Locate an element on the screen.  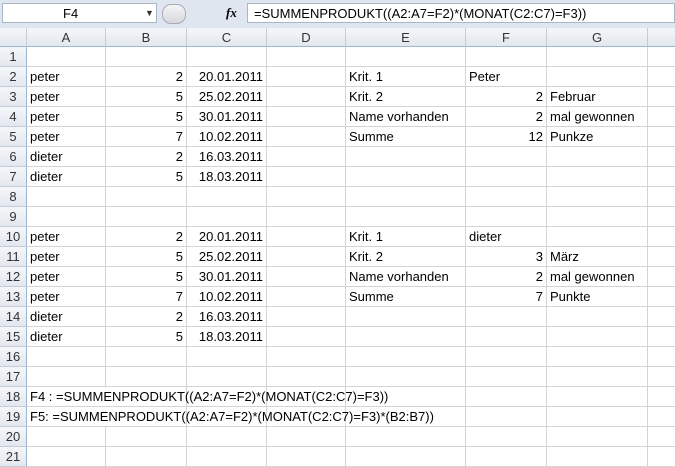
cell-A5: peter is located at coordinates (66, 137).